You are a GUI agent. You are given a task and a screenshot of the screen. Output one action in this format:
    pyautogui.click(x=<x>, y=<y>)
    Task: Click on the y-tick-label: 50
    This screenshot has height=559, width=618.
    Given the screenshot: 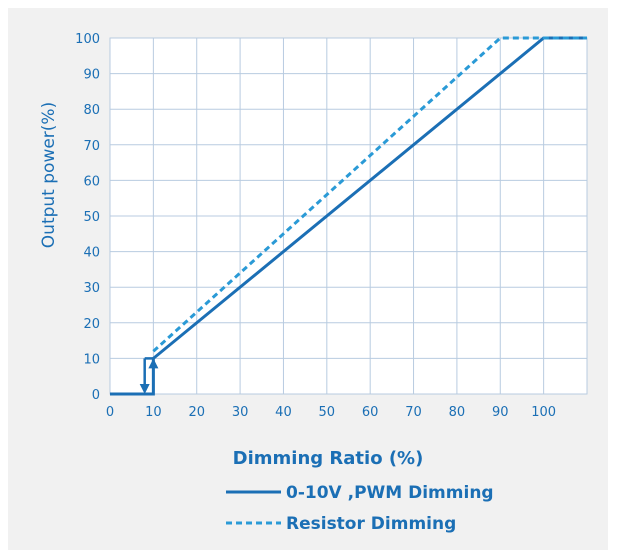 What is the action you would take?
    pyautogui.click(x=91, y=217)
    